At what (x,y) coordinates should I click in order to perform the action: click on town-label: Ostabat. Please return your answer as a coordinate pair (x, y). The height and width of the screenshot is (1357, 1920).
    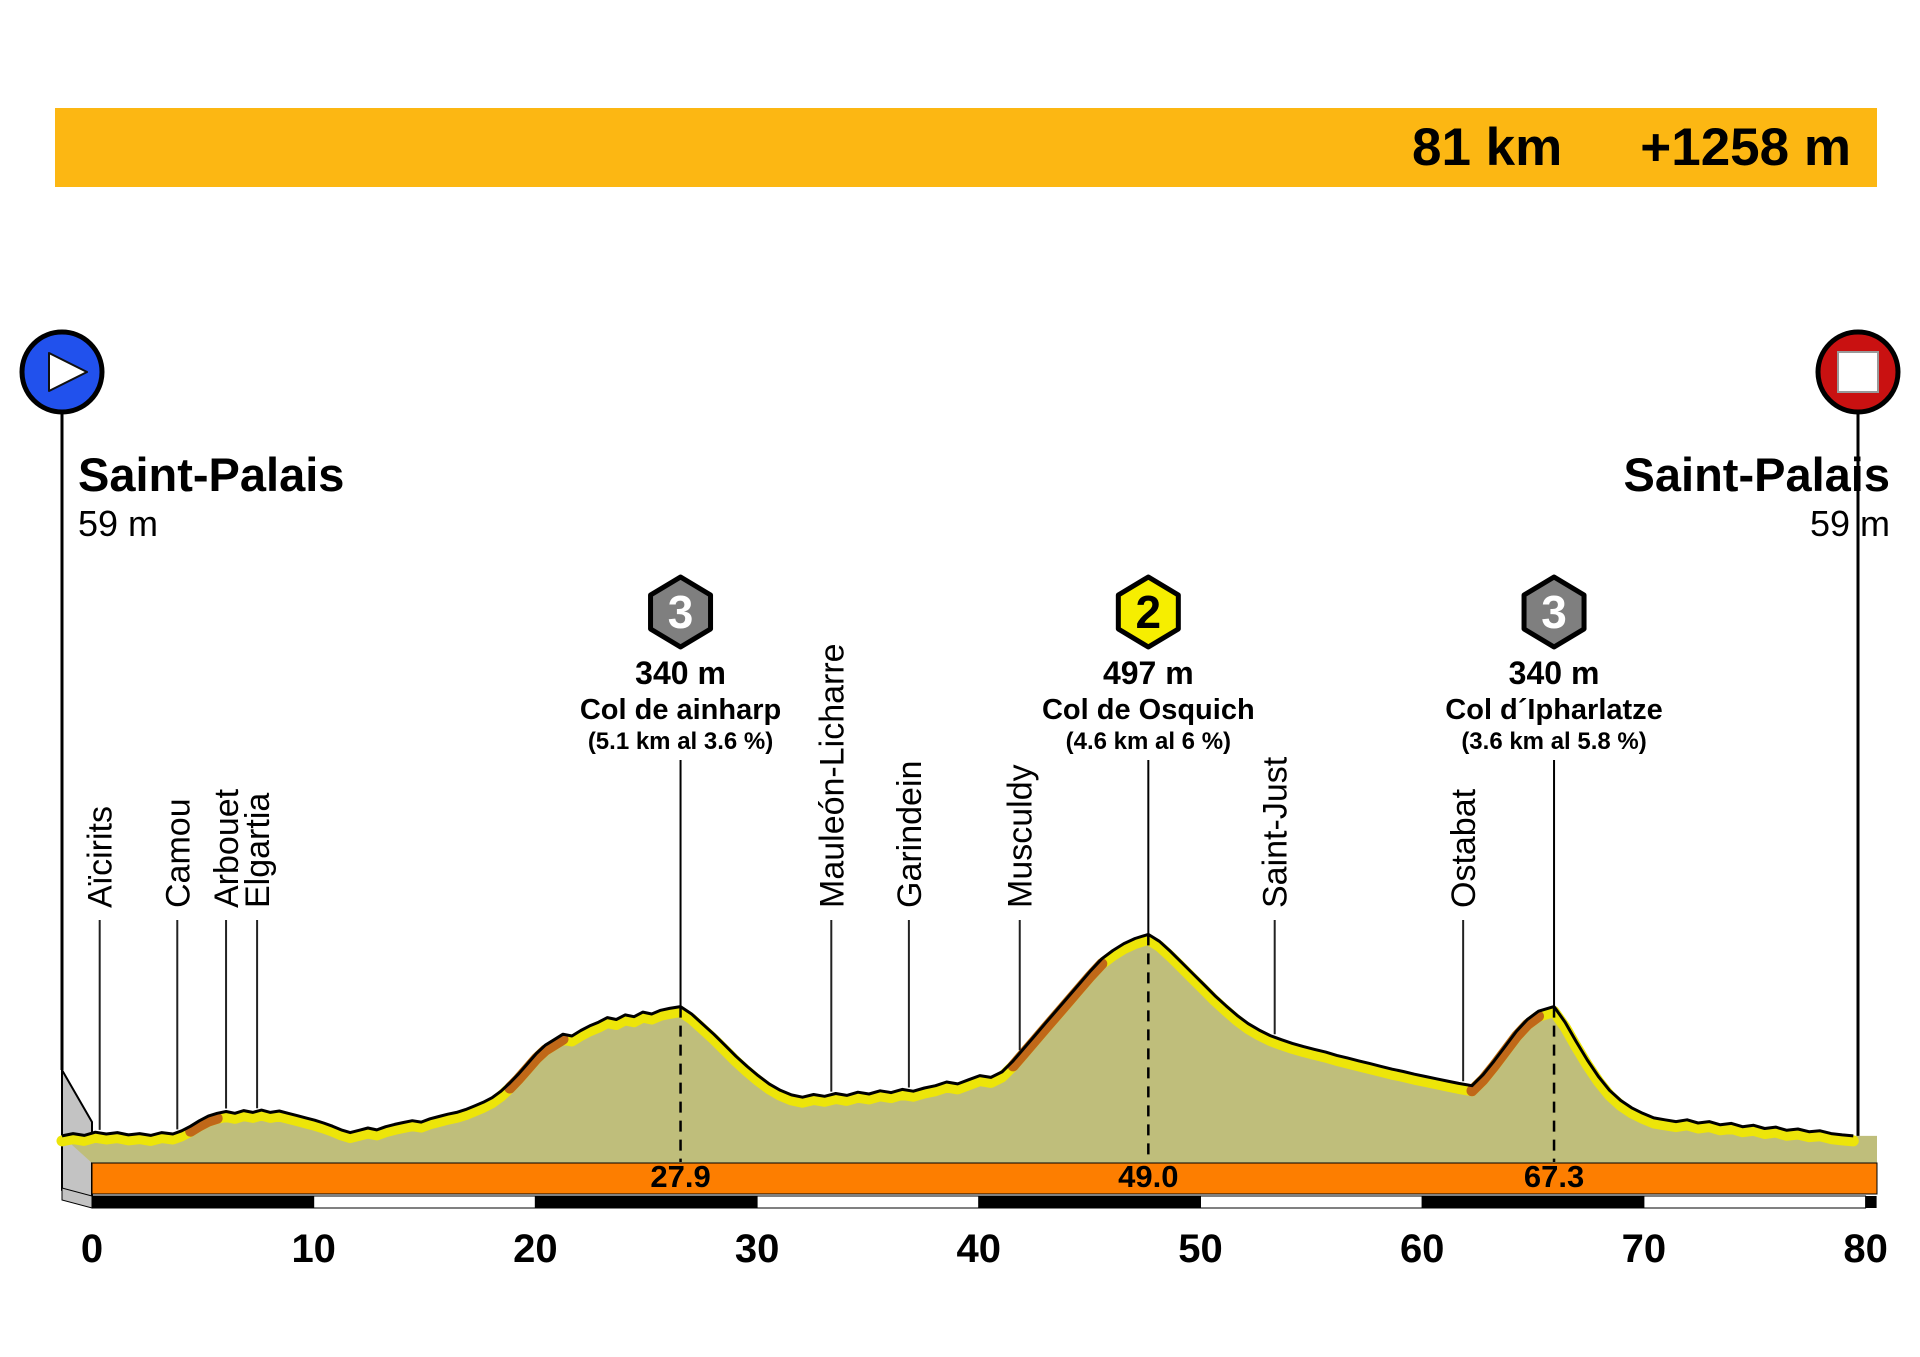
    Looking at the image, I should click on (1464, 848).